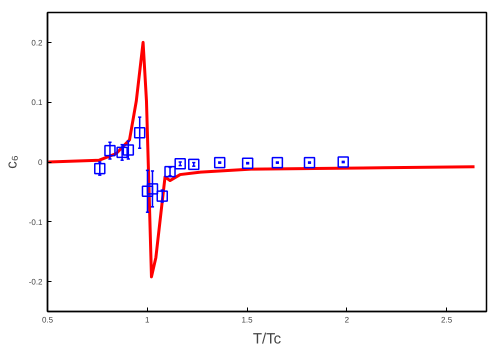 The width and height of the screenshot is (500, 350). Describe the element at coordinates (147, 320) in the screenshot. I see `x-tick-label: 1` at that location.